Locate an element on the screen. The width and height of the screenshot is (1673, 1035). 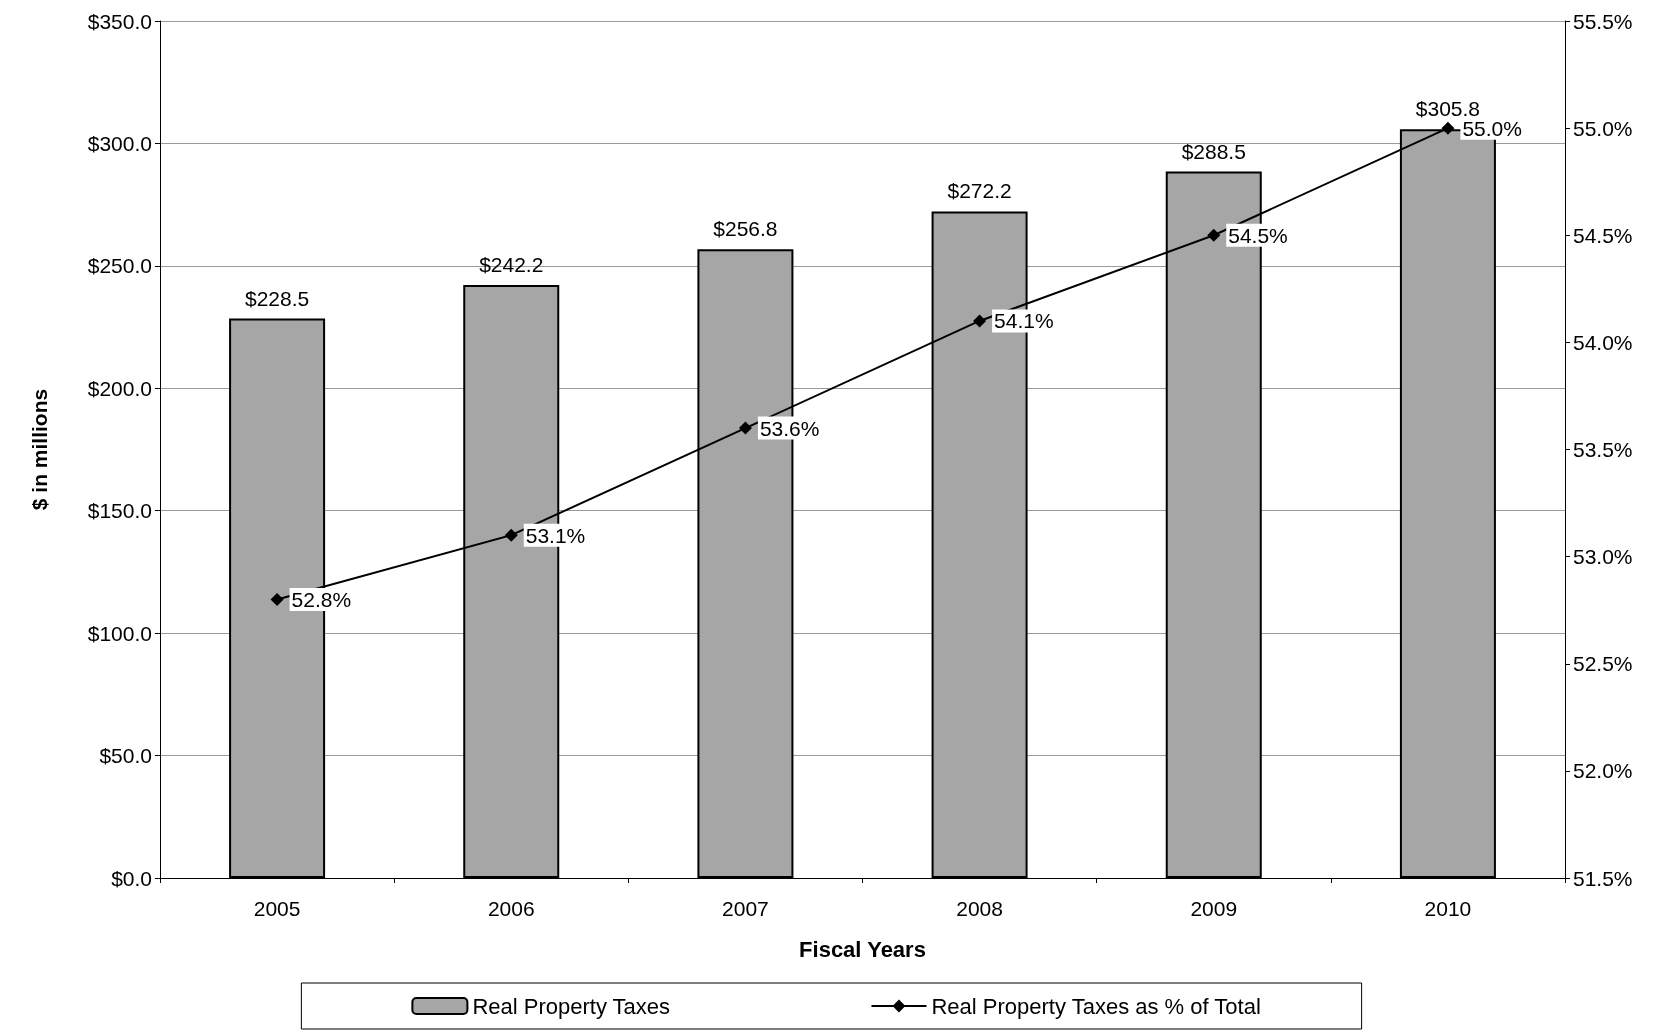
data-label: $288.5 is located at coordinates (1213, 151).